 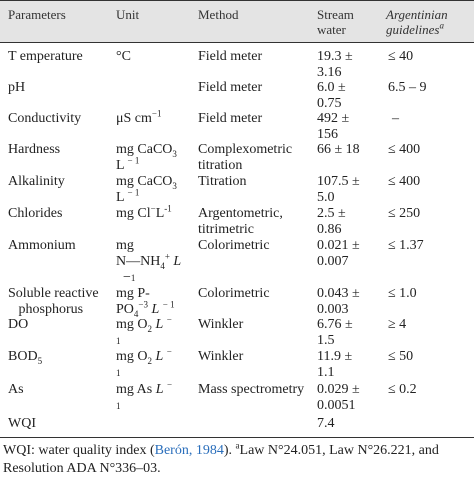 I want to click on row-6-value-line2: 0.86, so click(x=329, y=229).